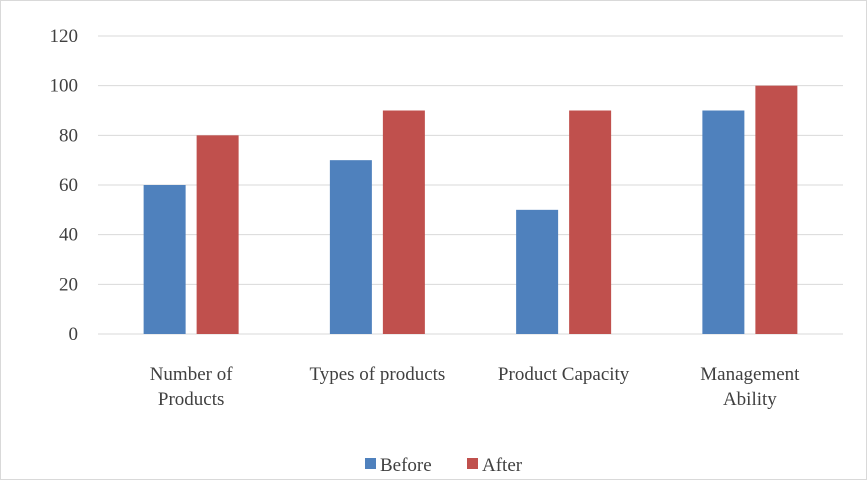 The height and width of the screenshot is (484, 867). I want to click on y-axis-ticks: 0 20 40 60 80 100 120, so click(64, 185).